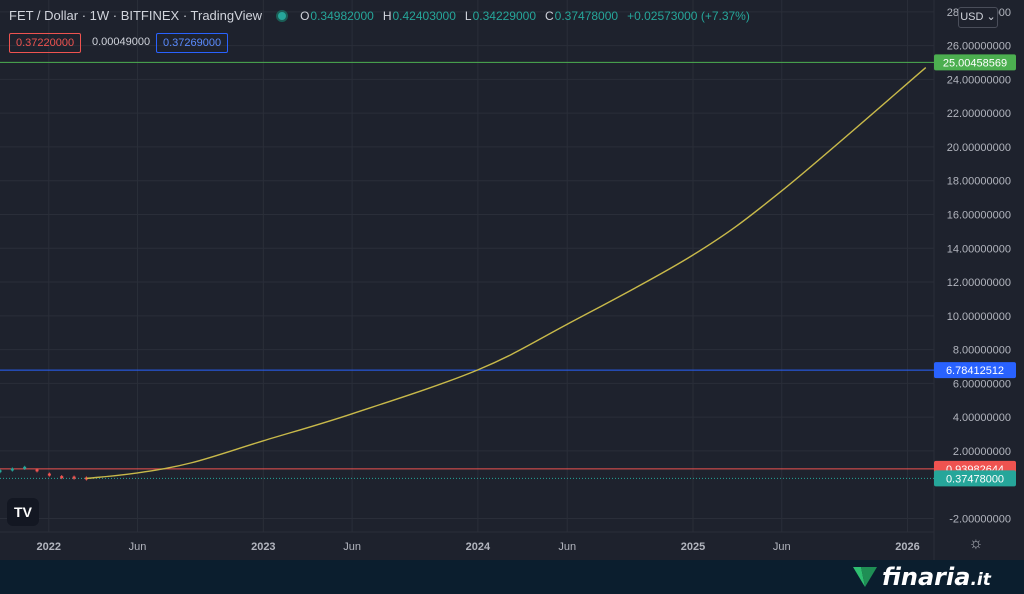 The height and width of the screenshot is (594, 1024). Describe the element at coordinates (979, 47) in the screenshot. I see `y-tick-label: 26.00000000` at that location.